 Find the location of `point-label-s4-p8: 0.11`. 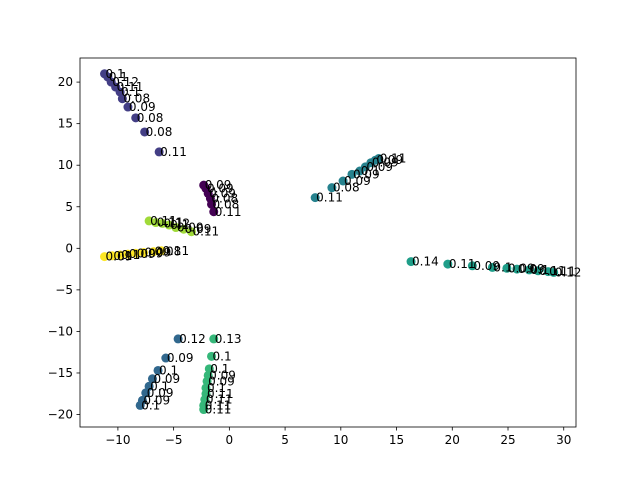

point-label-s4-p8: 0.11 is located at coordinates (562, 272).